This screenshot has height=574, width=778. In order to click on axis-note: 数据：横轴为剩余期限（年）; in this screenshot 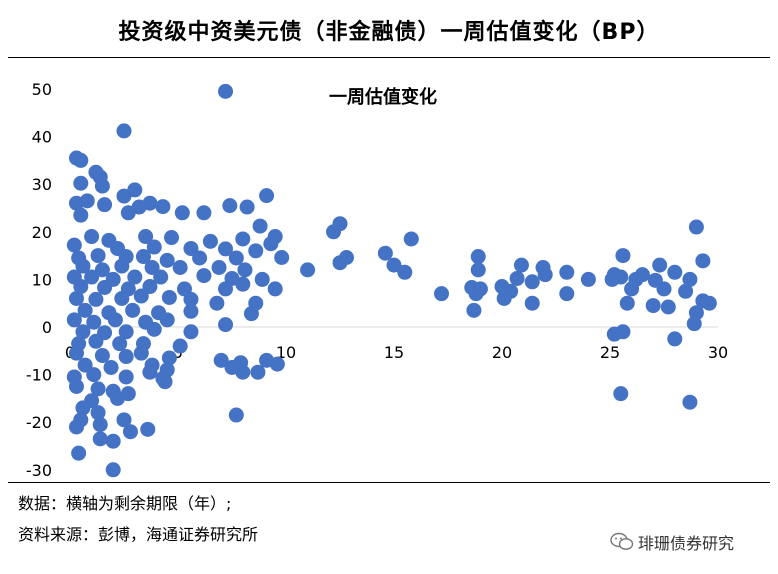, I will do `click(125, 503)`.